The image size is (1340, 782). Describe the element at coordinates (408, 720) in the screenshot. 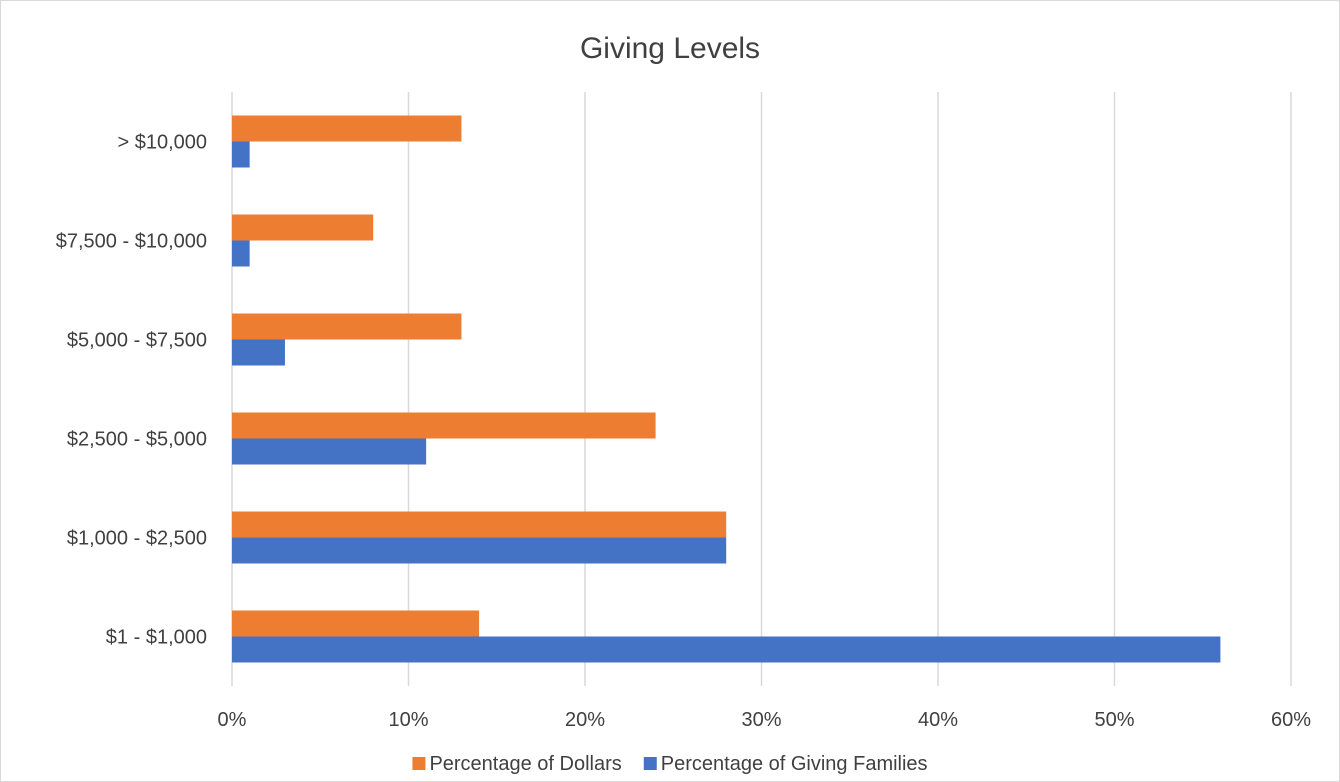

I see `x-tick-label: 10%` at that location.